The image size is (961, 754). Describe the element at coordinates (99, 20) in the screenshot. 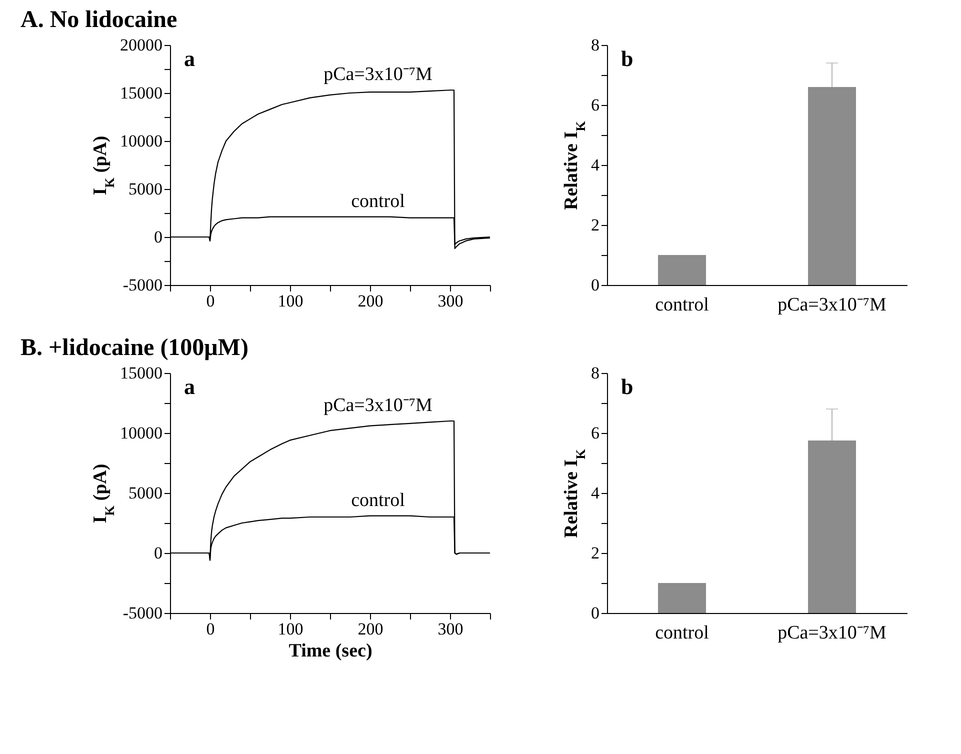

I see `chart-title: A. No lidocaine` at that location.